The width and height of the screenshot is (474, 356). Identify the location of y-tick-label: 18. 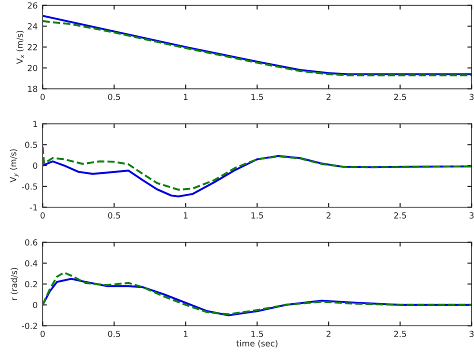
(33, 89).